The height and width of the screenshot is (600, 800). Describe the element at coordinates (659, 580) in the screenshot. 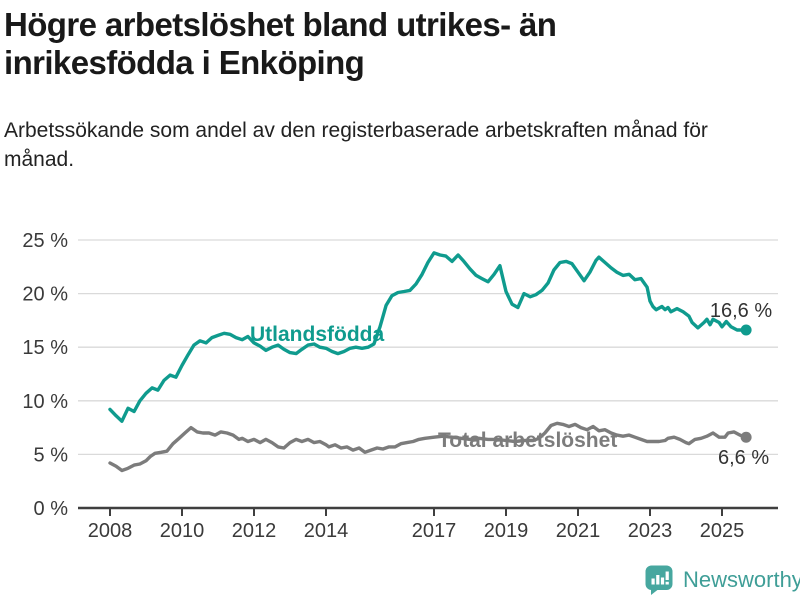

I see `newsworthy-speech-bubble-bar-chart-icon` at that location.